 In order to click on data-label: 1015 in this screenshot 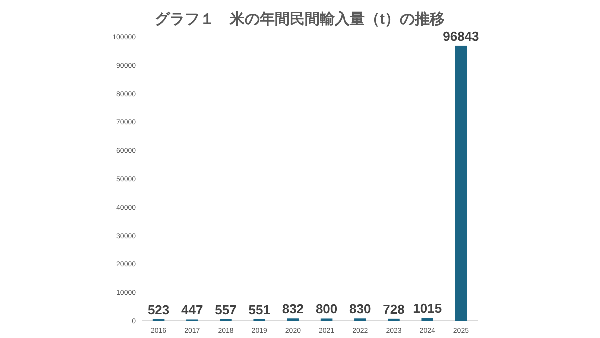, I will do `click(427, 308)`.